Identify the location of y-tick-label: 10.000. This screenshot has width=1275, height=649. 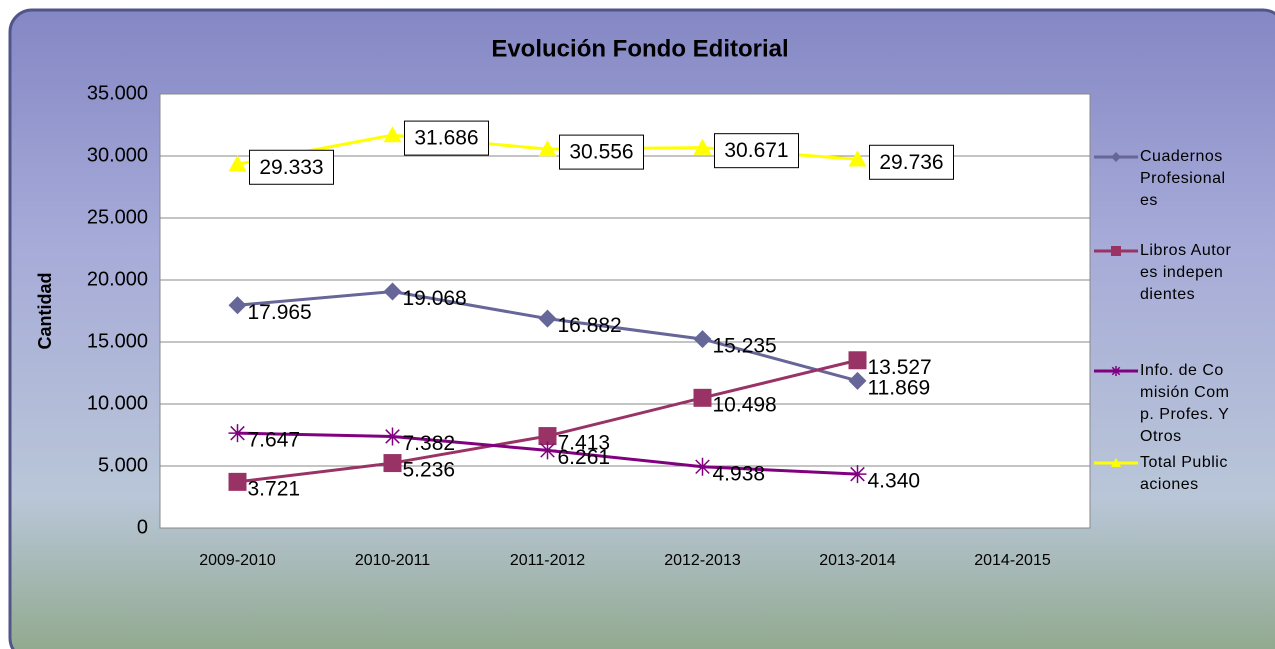
(117, 403).